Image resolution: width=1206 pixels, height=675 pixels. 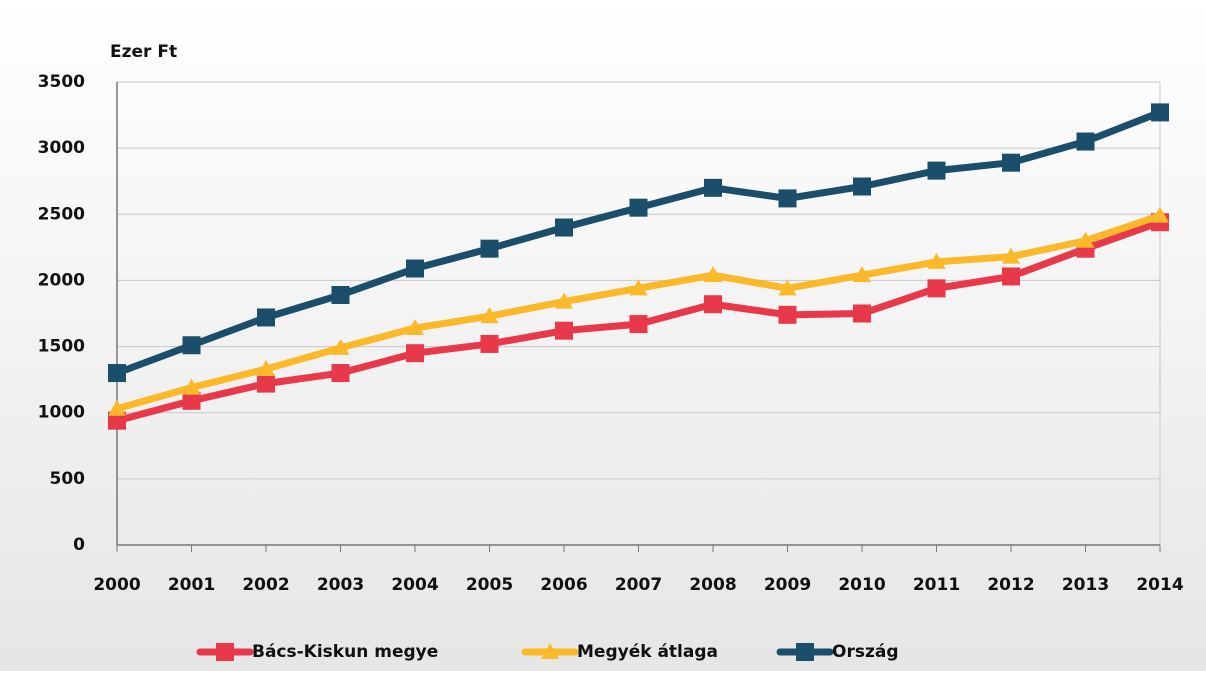 I want to click on y-tick-label: 3000, so click(x=61, y=148).